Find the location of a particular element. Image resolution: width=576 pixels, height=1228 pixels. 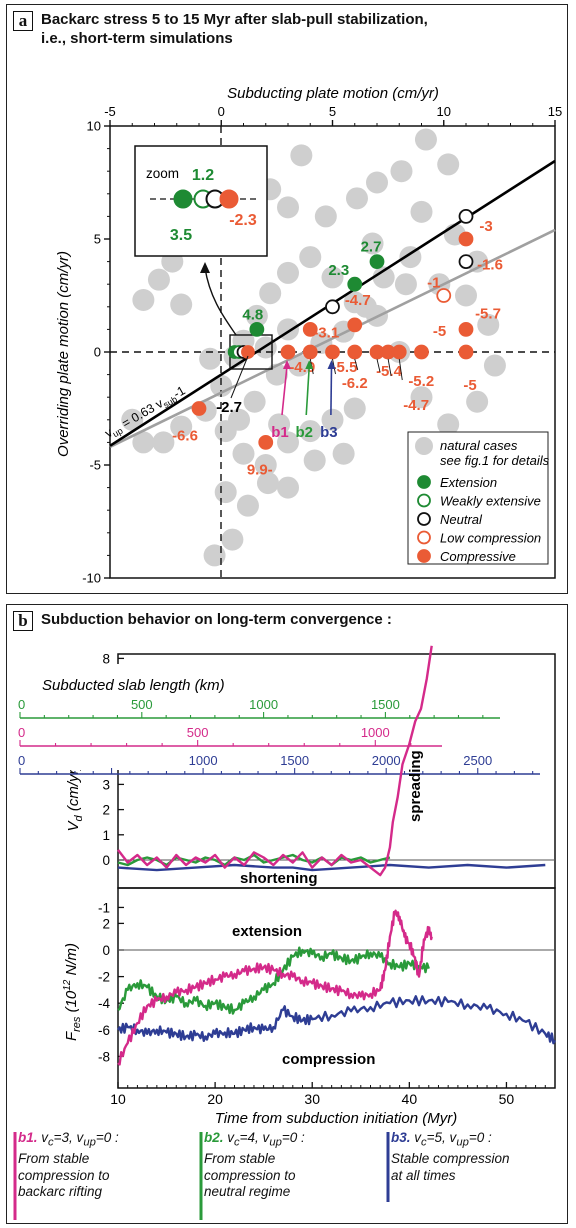

legend-b3-end: =0 : is located at coordinates (480, 1137).